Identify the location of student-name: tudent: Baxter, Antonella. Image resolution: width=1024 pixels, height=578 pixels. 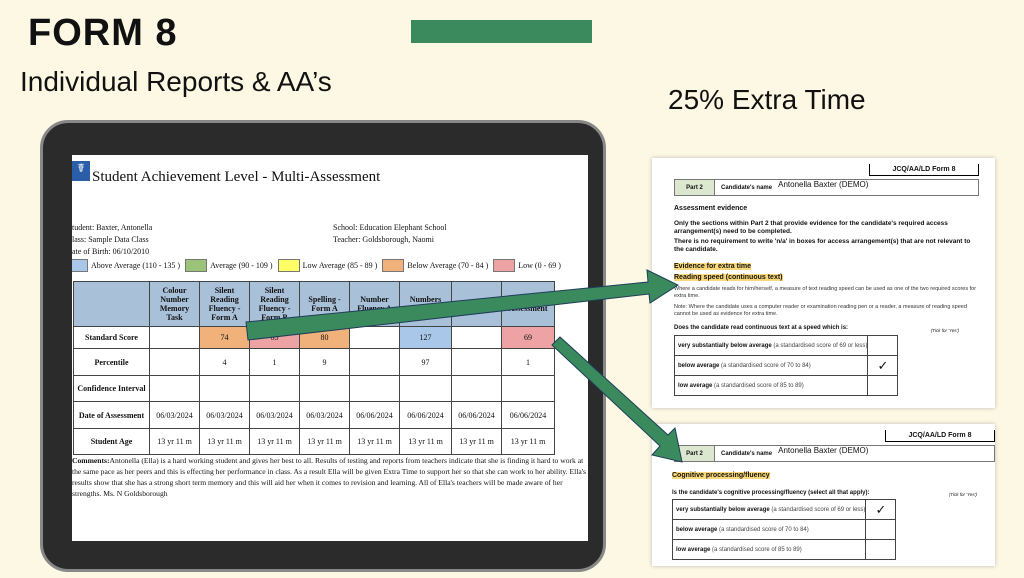
(112, 227).